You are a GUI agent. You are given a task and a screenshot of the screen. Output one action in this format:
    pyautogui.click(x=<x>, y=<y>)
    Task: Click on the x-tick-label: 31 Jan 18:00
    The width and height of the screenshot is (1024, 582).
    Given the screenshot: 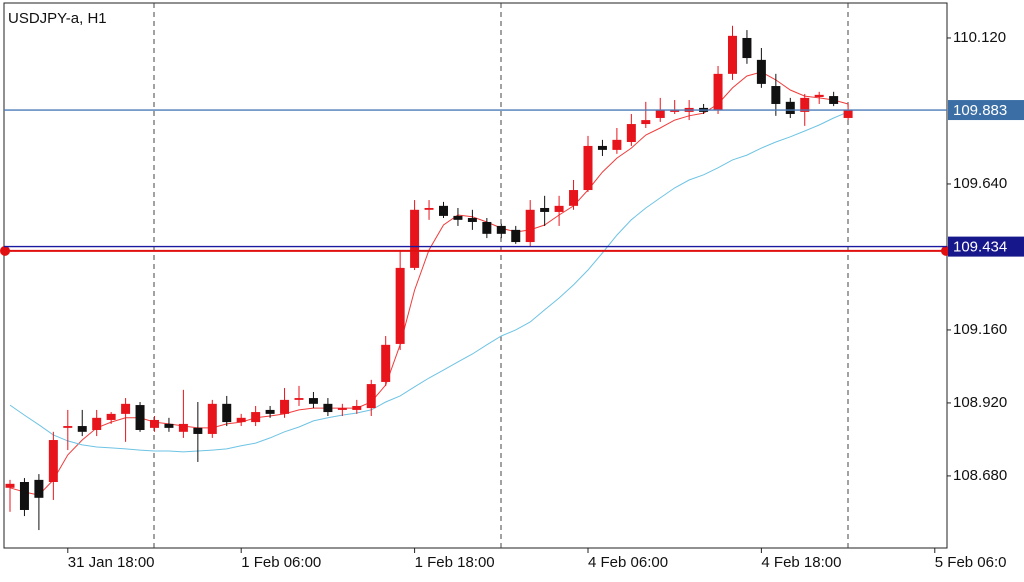 What is the action you would take?
    pyautogui.click(x=111, y=562)
    